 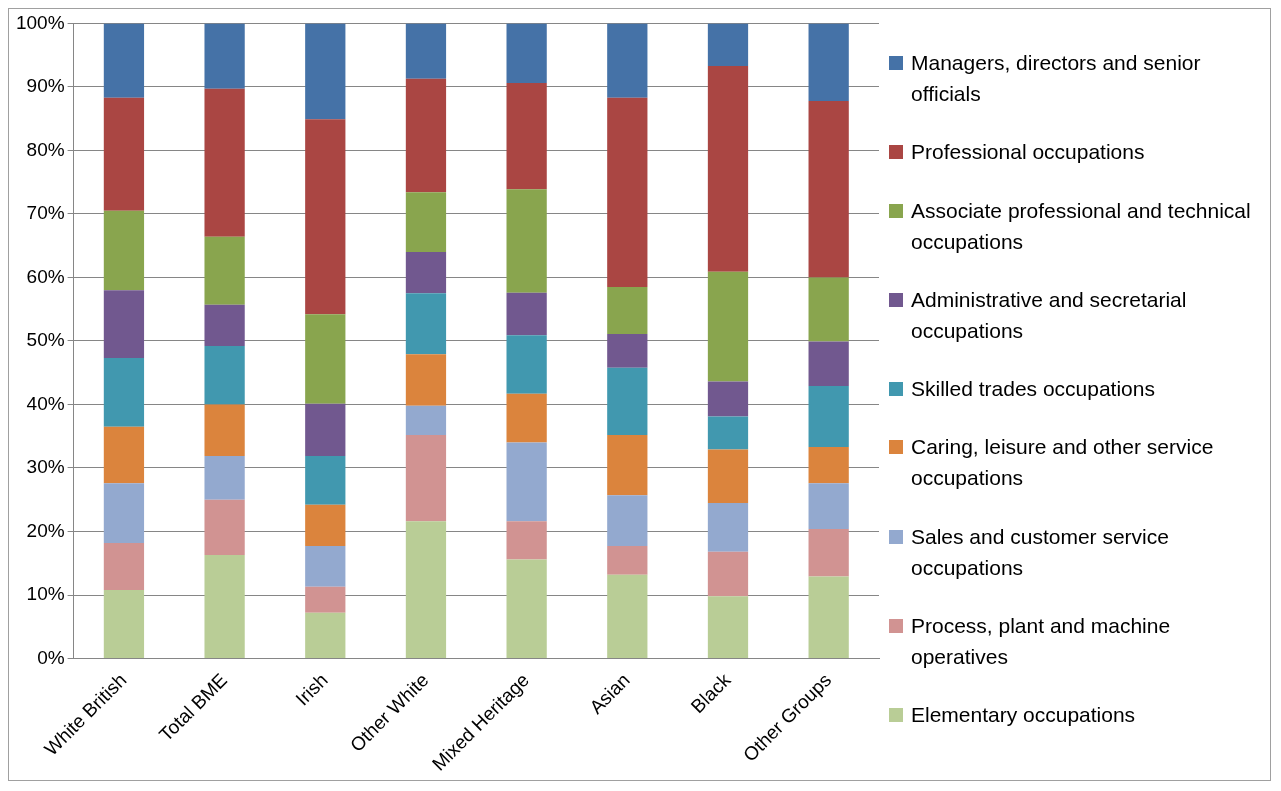 I want to click on y-tick-label: 40%, so click(x=45, y=403).